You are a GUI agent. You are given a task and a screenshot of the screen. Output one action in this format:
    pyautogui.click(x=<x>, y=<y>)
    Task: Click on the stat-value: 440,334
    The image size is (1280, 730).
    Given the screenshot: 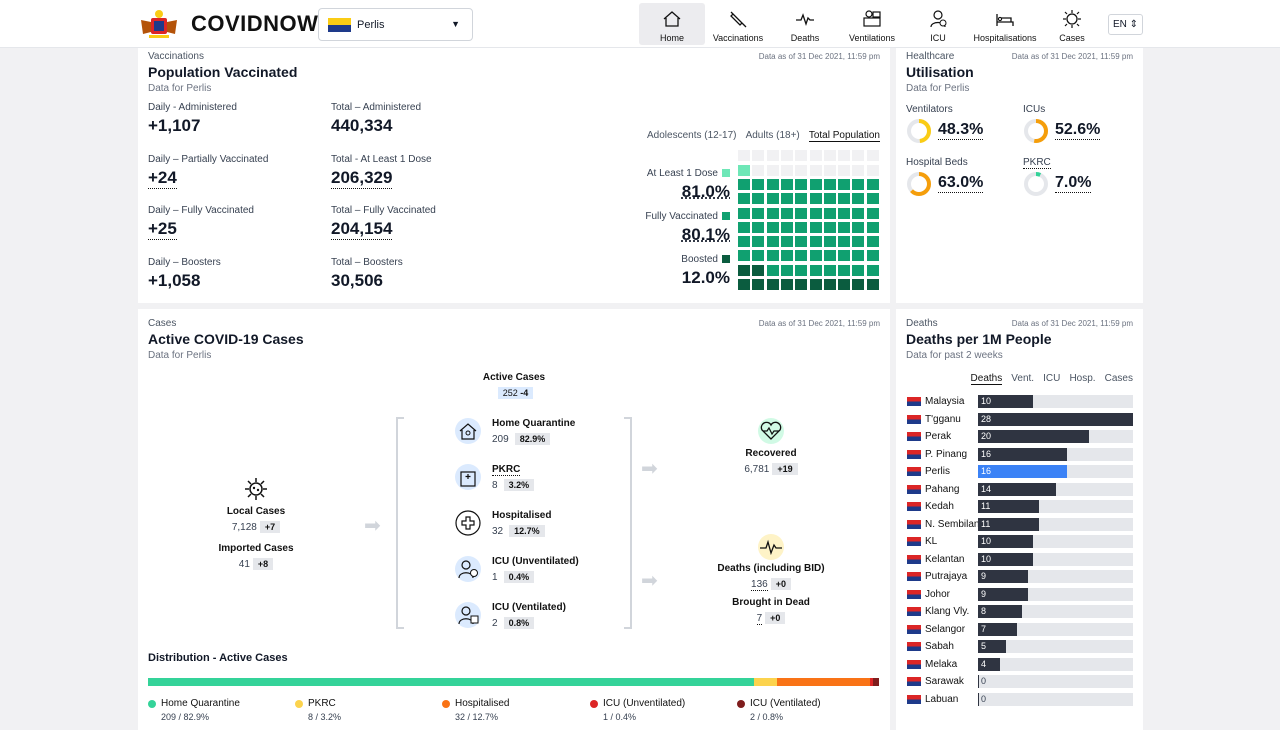 What is the action you would take?
    pyautogui.click(x=362, y=125)
    